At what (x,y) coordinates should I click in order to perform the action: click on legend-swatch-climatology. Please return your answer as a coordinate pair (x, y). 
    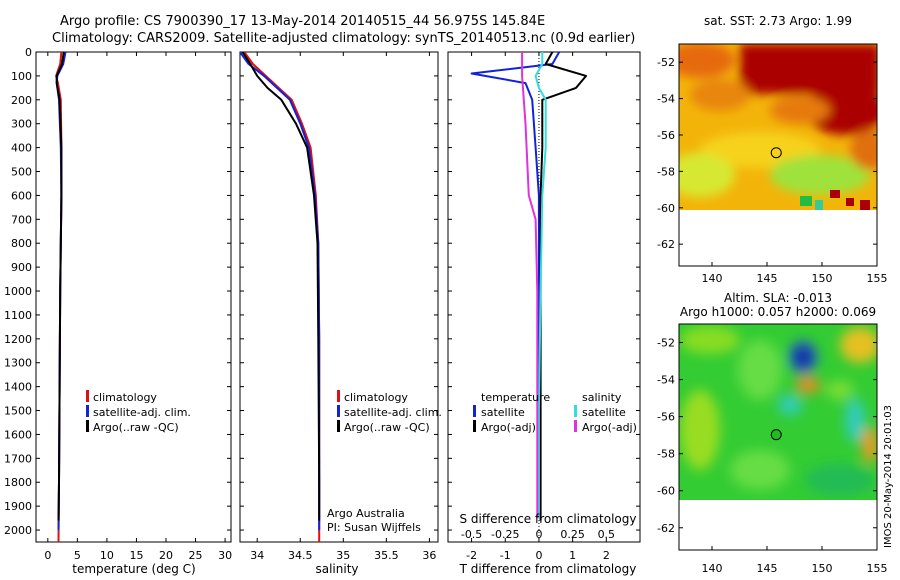
    Looking at the image, I should click on (87, 396).